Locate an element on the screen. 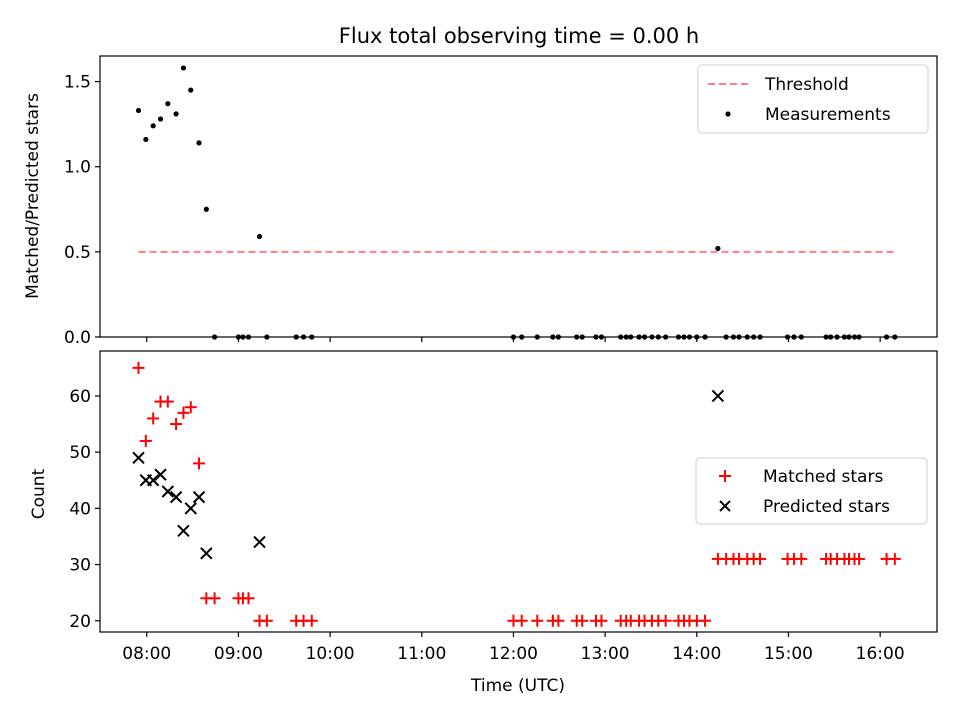  top-y-tick-label: 0.5 is located at coordinates (77, 253).